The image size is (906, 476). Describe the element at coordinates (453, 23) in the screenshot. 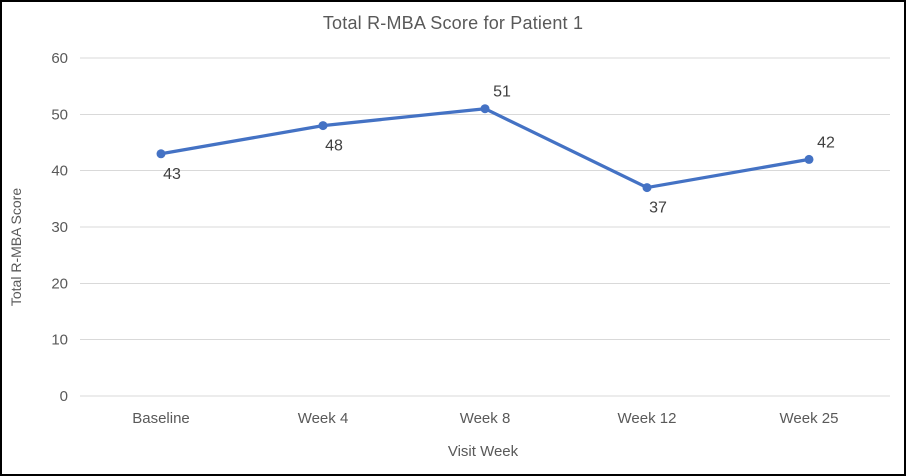

I see `chart-title: Total R-MBA Score for Patient 1` at that location.